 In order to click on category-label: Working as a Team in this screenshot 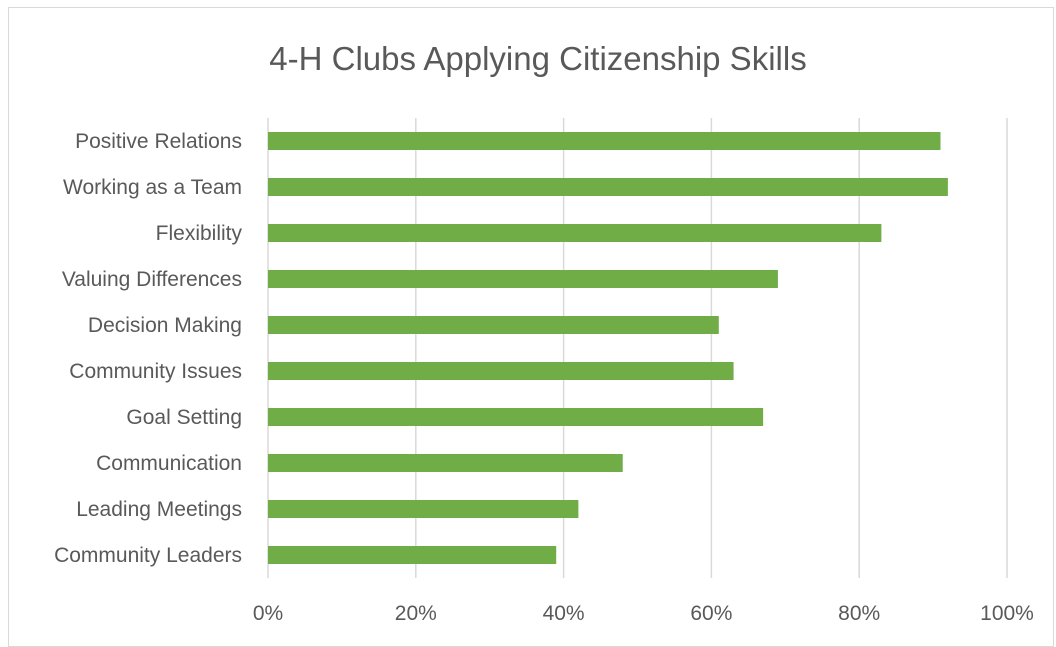, I will do `click(152, 187)`.